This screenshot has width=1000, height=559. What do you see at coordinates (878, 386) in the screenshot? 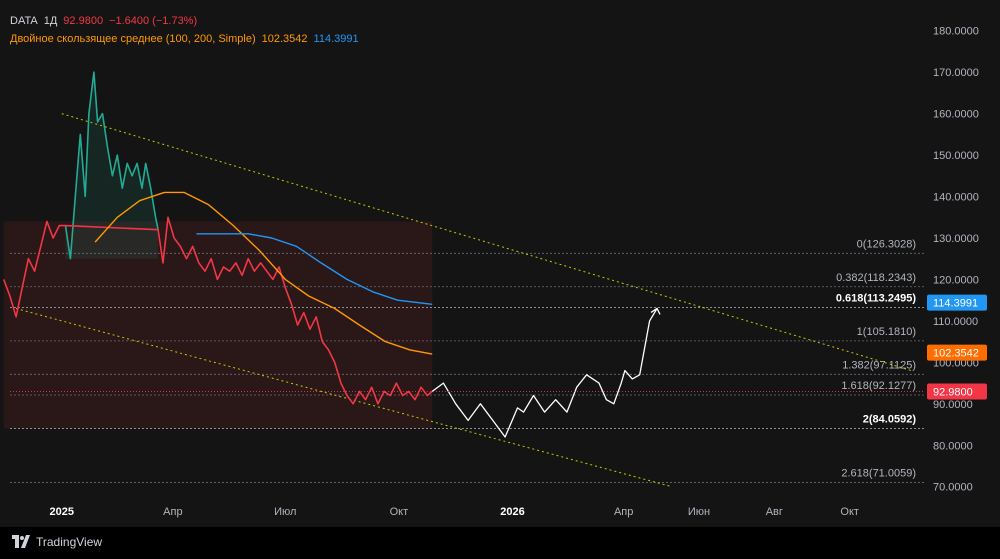
I see `fib-level-label: 1.618(92.1277)` at bounding box center [878, 386].